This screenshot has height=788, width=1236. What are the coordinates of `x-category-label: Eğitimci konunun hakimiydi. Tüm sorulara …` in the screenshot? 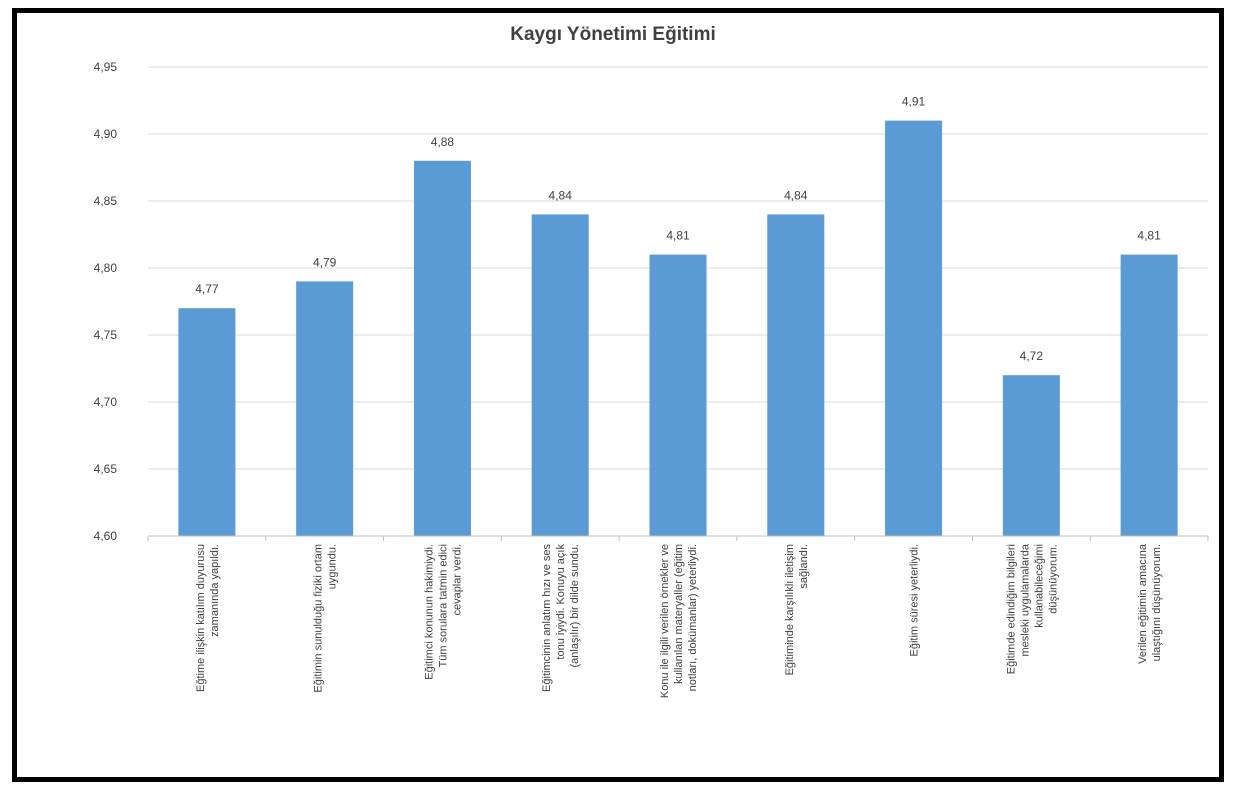 It's located at (443, 612).